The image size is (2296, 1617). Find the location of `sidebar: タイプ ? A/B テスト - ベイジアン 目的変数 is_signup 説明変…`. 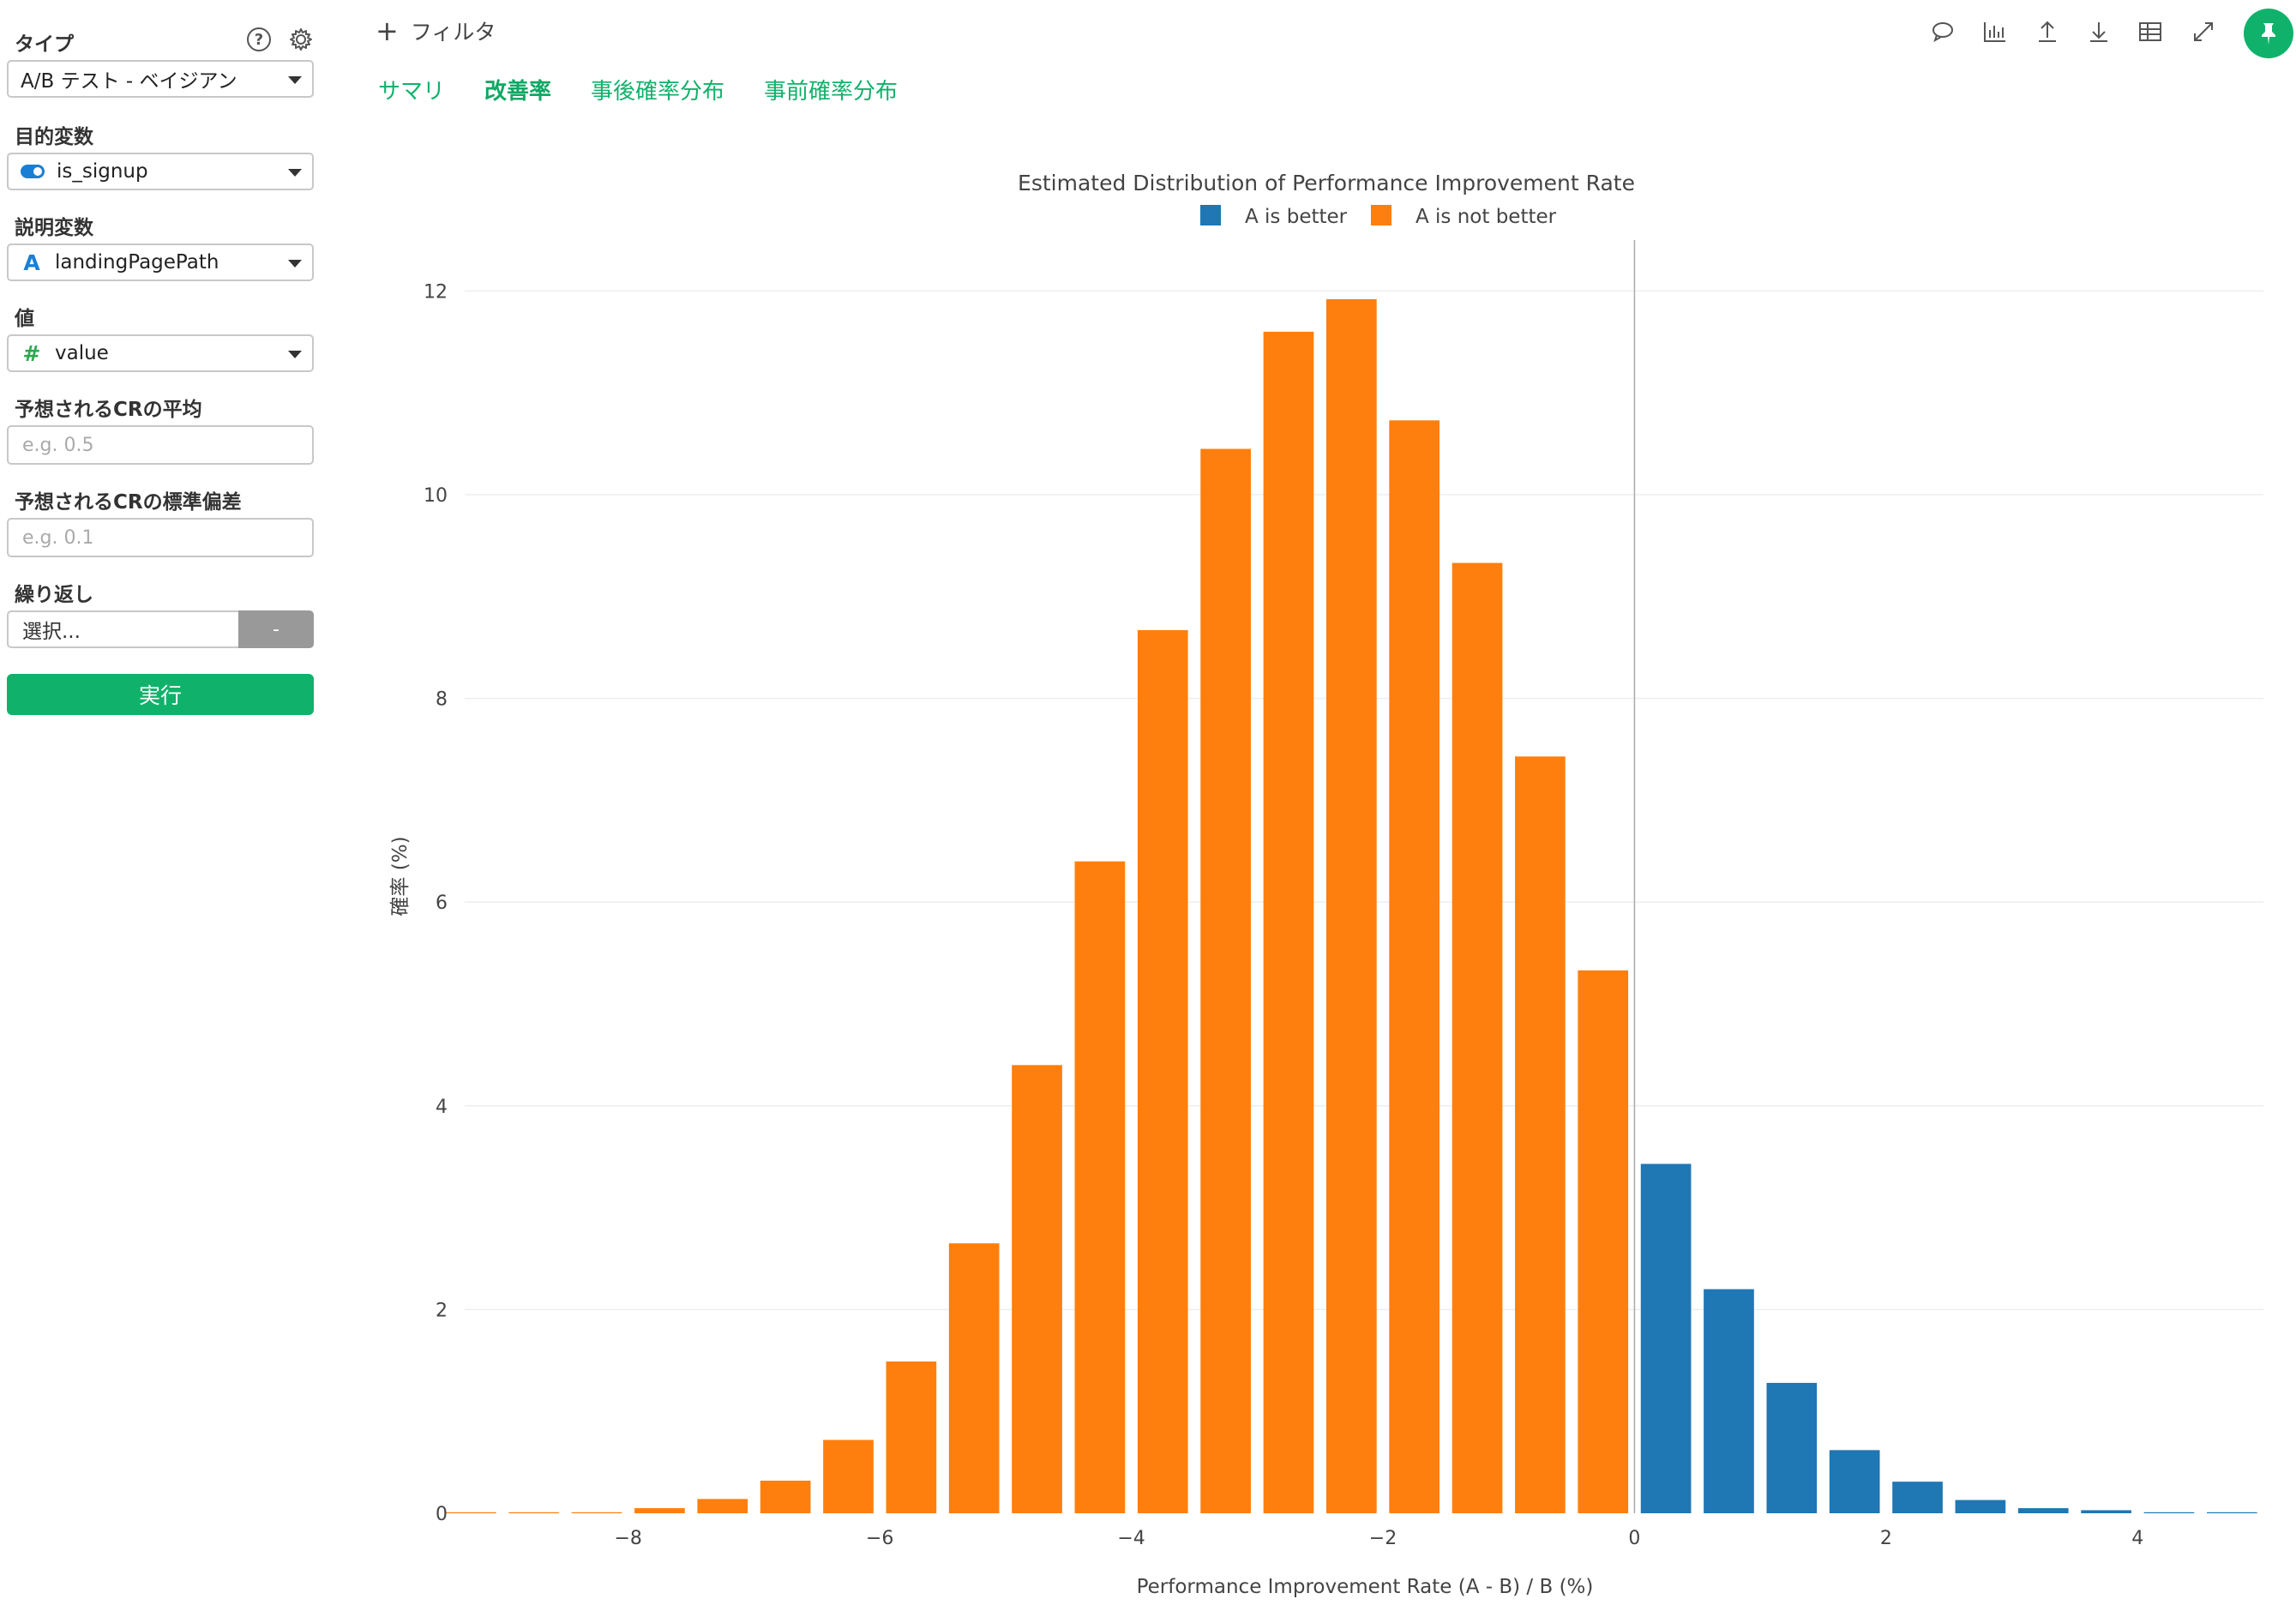

sidebar: タイプ ? A/B テスト - ベイジアン 目的変数 is_signup 説明変… is located at coordinates (163, 808).